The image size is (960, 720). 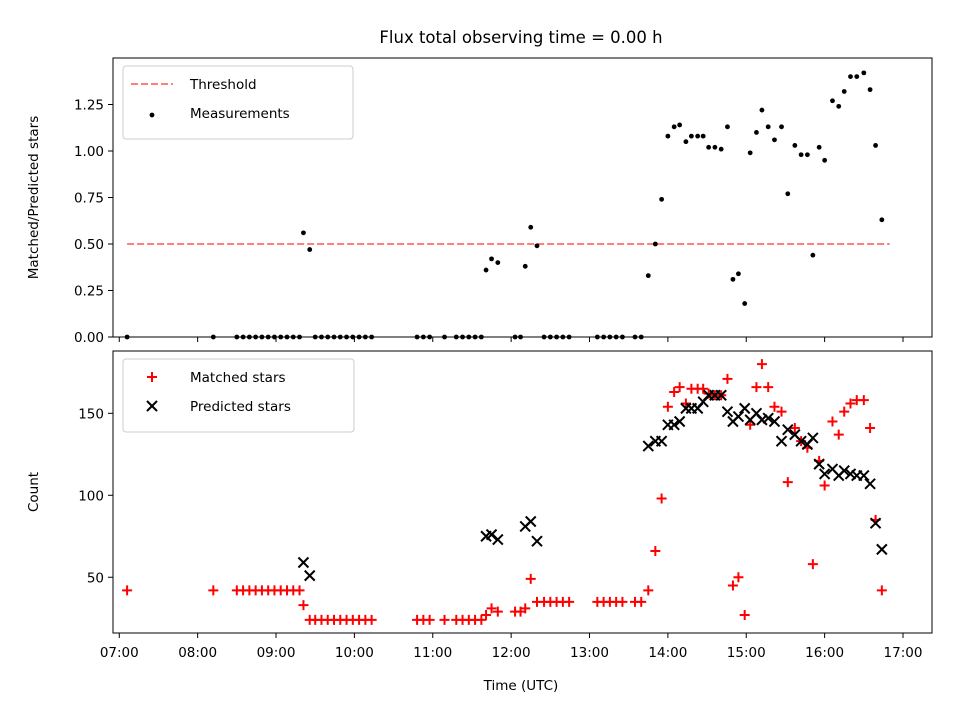 What do you see at coordinates (667, 653) in the screenshot?
I see `x-tick-label: 14:00` at bounding box center [667, 653].